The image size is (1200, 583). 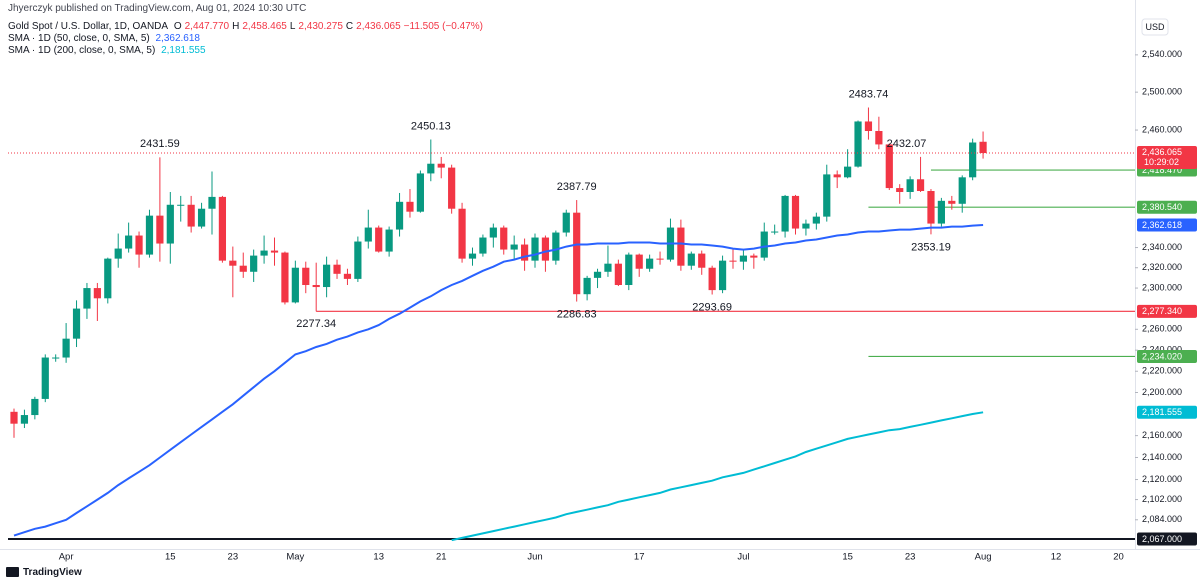 What do you see at coordinates (295, 557) in the screenshot?
I see `x-tick-label: May` at bounding box center [295, 557].